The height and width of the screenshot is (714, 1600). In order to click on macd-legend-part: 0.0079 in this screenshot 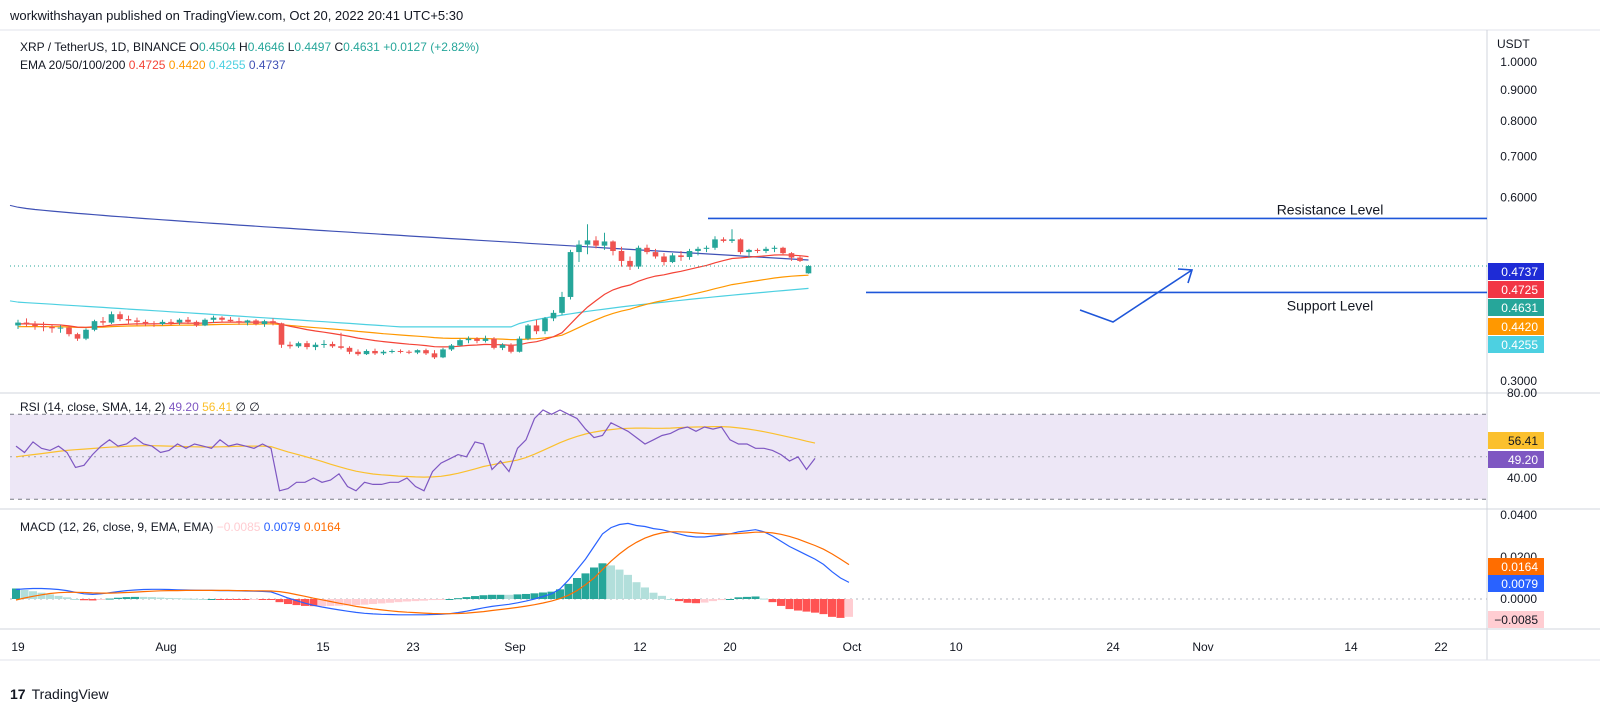, I will do `click(284, 527)`.